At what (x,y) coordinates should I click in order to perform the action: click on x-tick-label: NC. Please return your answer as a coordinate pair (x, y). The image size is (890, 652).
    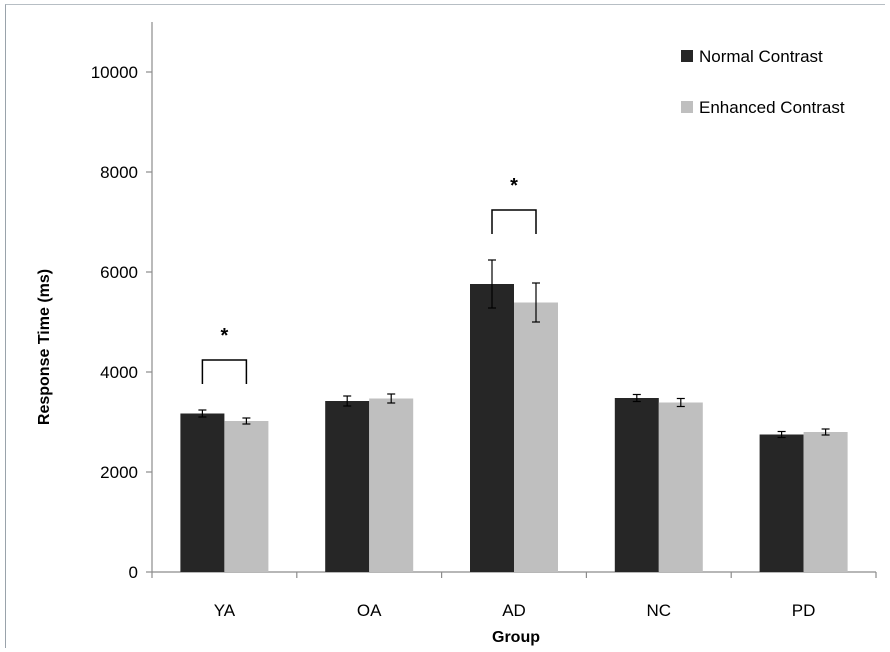
    Looking at the image, I should click on (659, 610).